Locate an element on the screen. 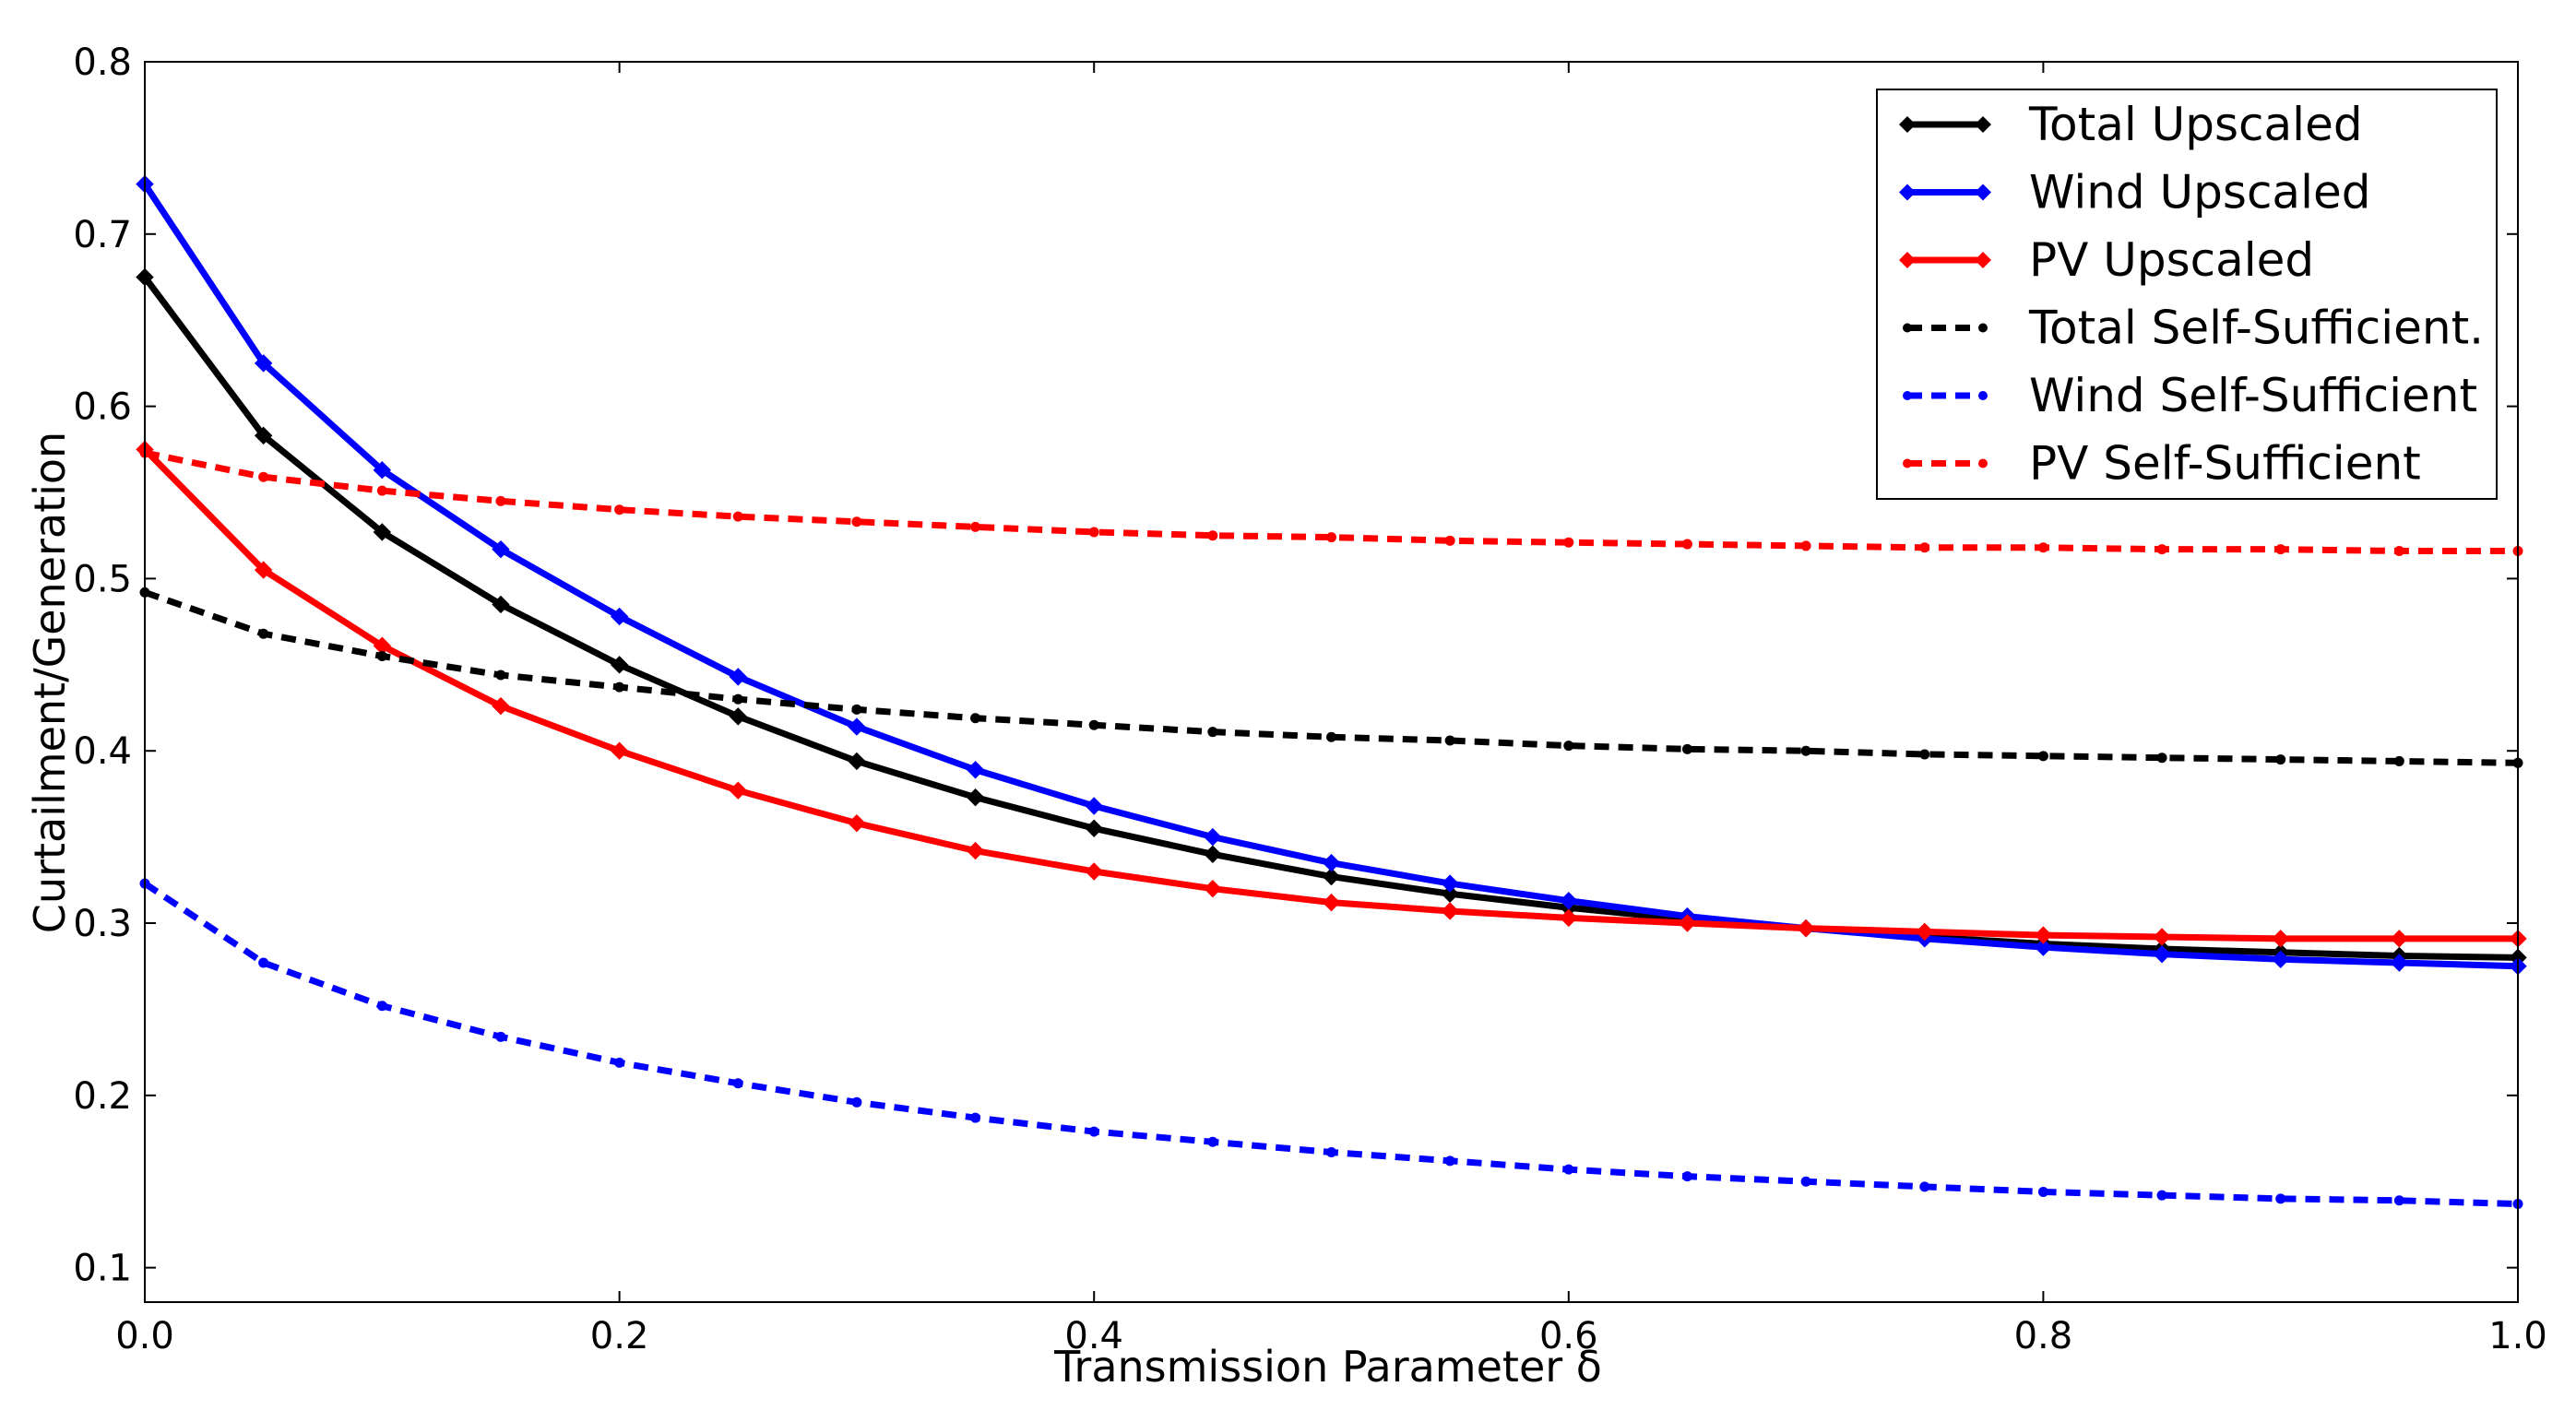 The height and width of the screenshot is (1422, 2576). legend-entry-total-self-sufficient: Total Self-Sufficient. is located at coordinates (2193, 329).